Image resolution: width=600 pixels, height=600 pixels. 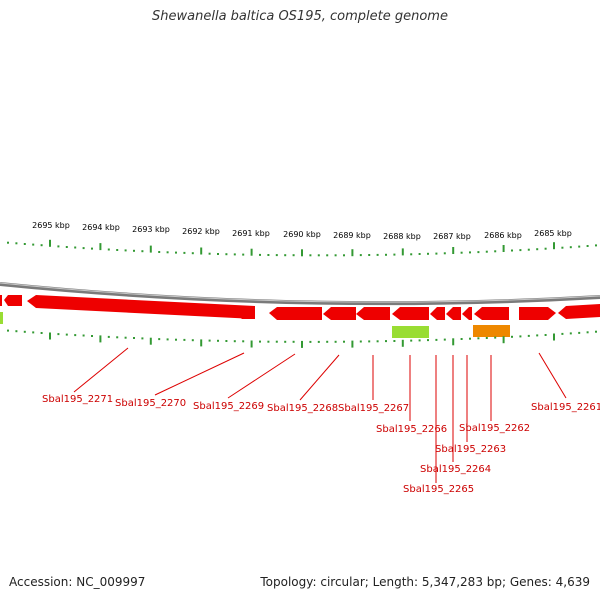 What do you see at coordinates (553, 233) in the screenshot?
I see `scale-label: 2685 kbp` at bounding box center [553, 233].